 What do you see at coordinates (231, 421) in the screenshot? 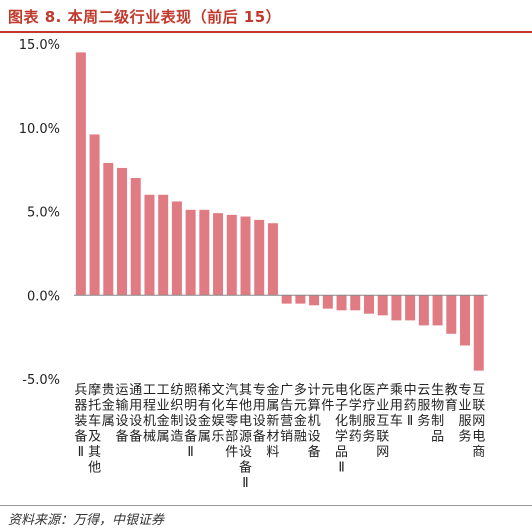
I see `x-category-label: 汽车零部件` at bounding box center [231, 421].